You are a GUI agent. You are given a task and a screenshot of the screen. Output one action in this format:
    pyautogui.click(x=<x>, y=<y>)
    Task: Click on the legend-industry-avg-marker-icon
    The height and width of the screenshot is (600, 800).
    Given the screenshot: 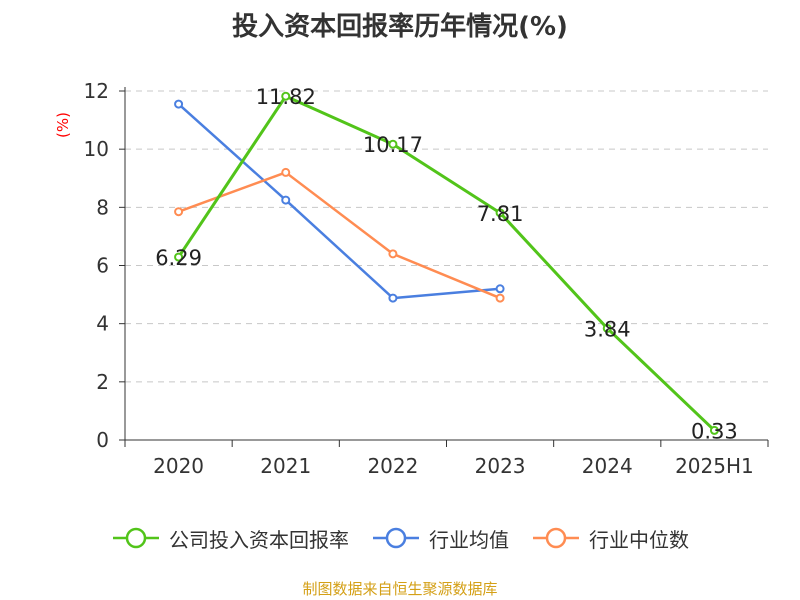 What is the action you would take?
    pyautogui.click(x=396, y=538)
    